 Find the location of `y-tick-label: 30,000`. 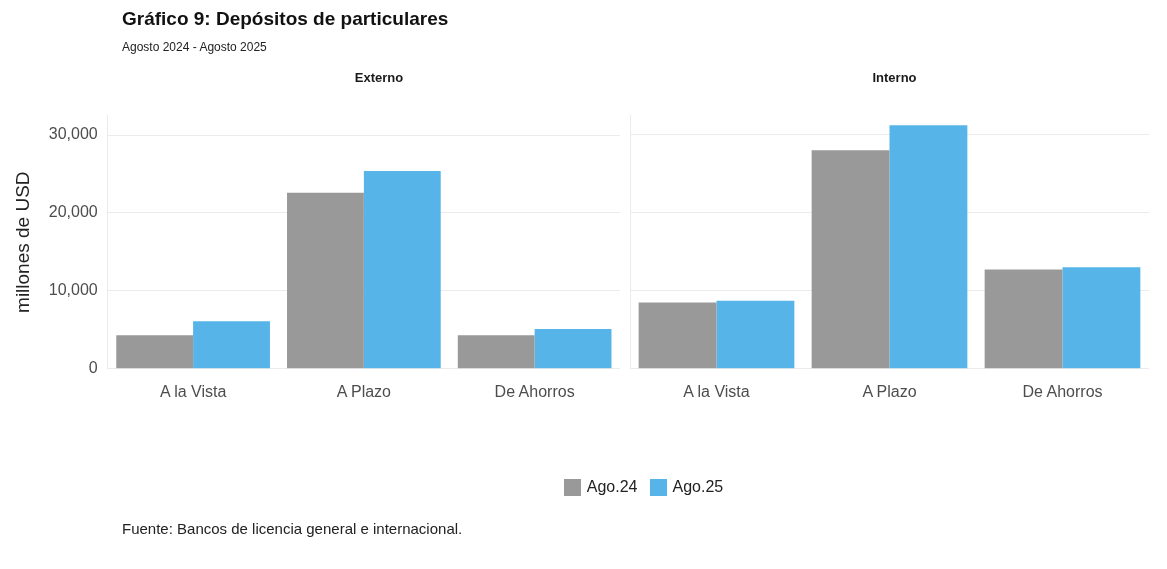

y-tick-label: 30,000 is located at coordinates (73, 134).